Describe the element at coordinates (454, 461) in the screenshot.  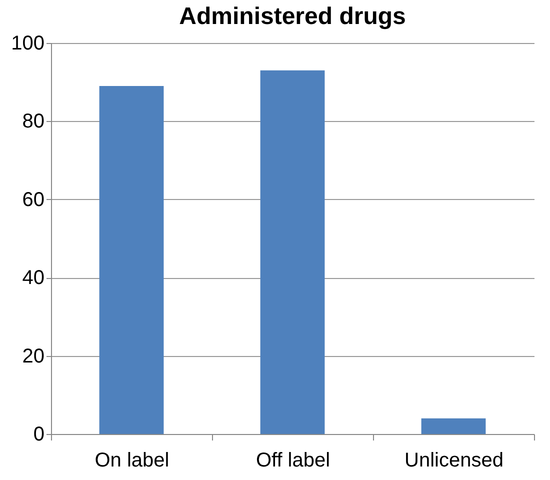
I see `x-tick-label: Unlicensed` at that location.